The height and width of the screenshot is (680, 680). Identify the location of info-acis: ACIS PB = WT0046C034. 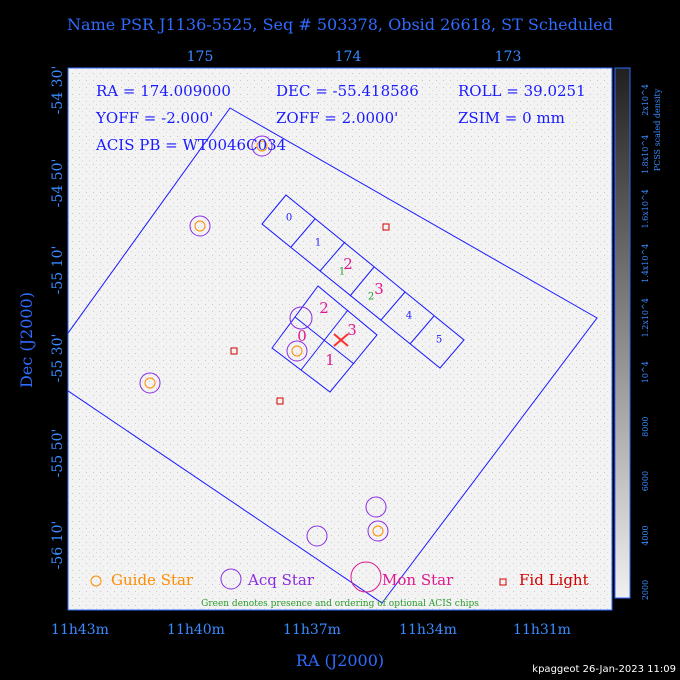
(190, 145).